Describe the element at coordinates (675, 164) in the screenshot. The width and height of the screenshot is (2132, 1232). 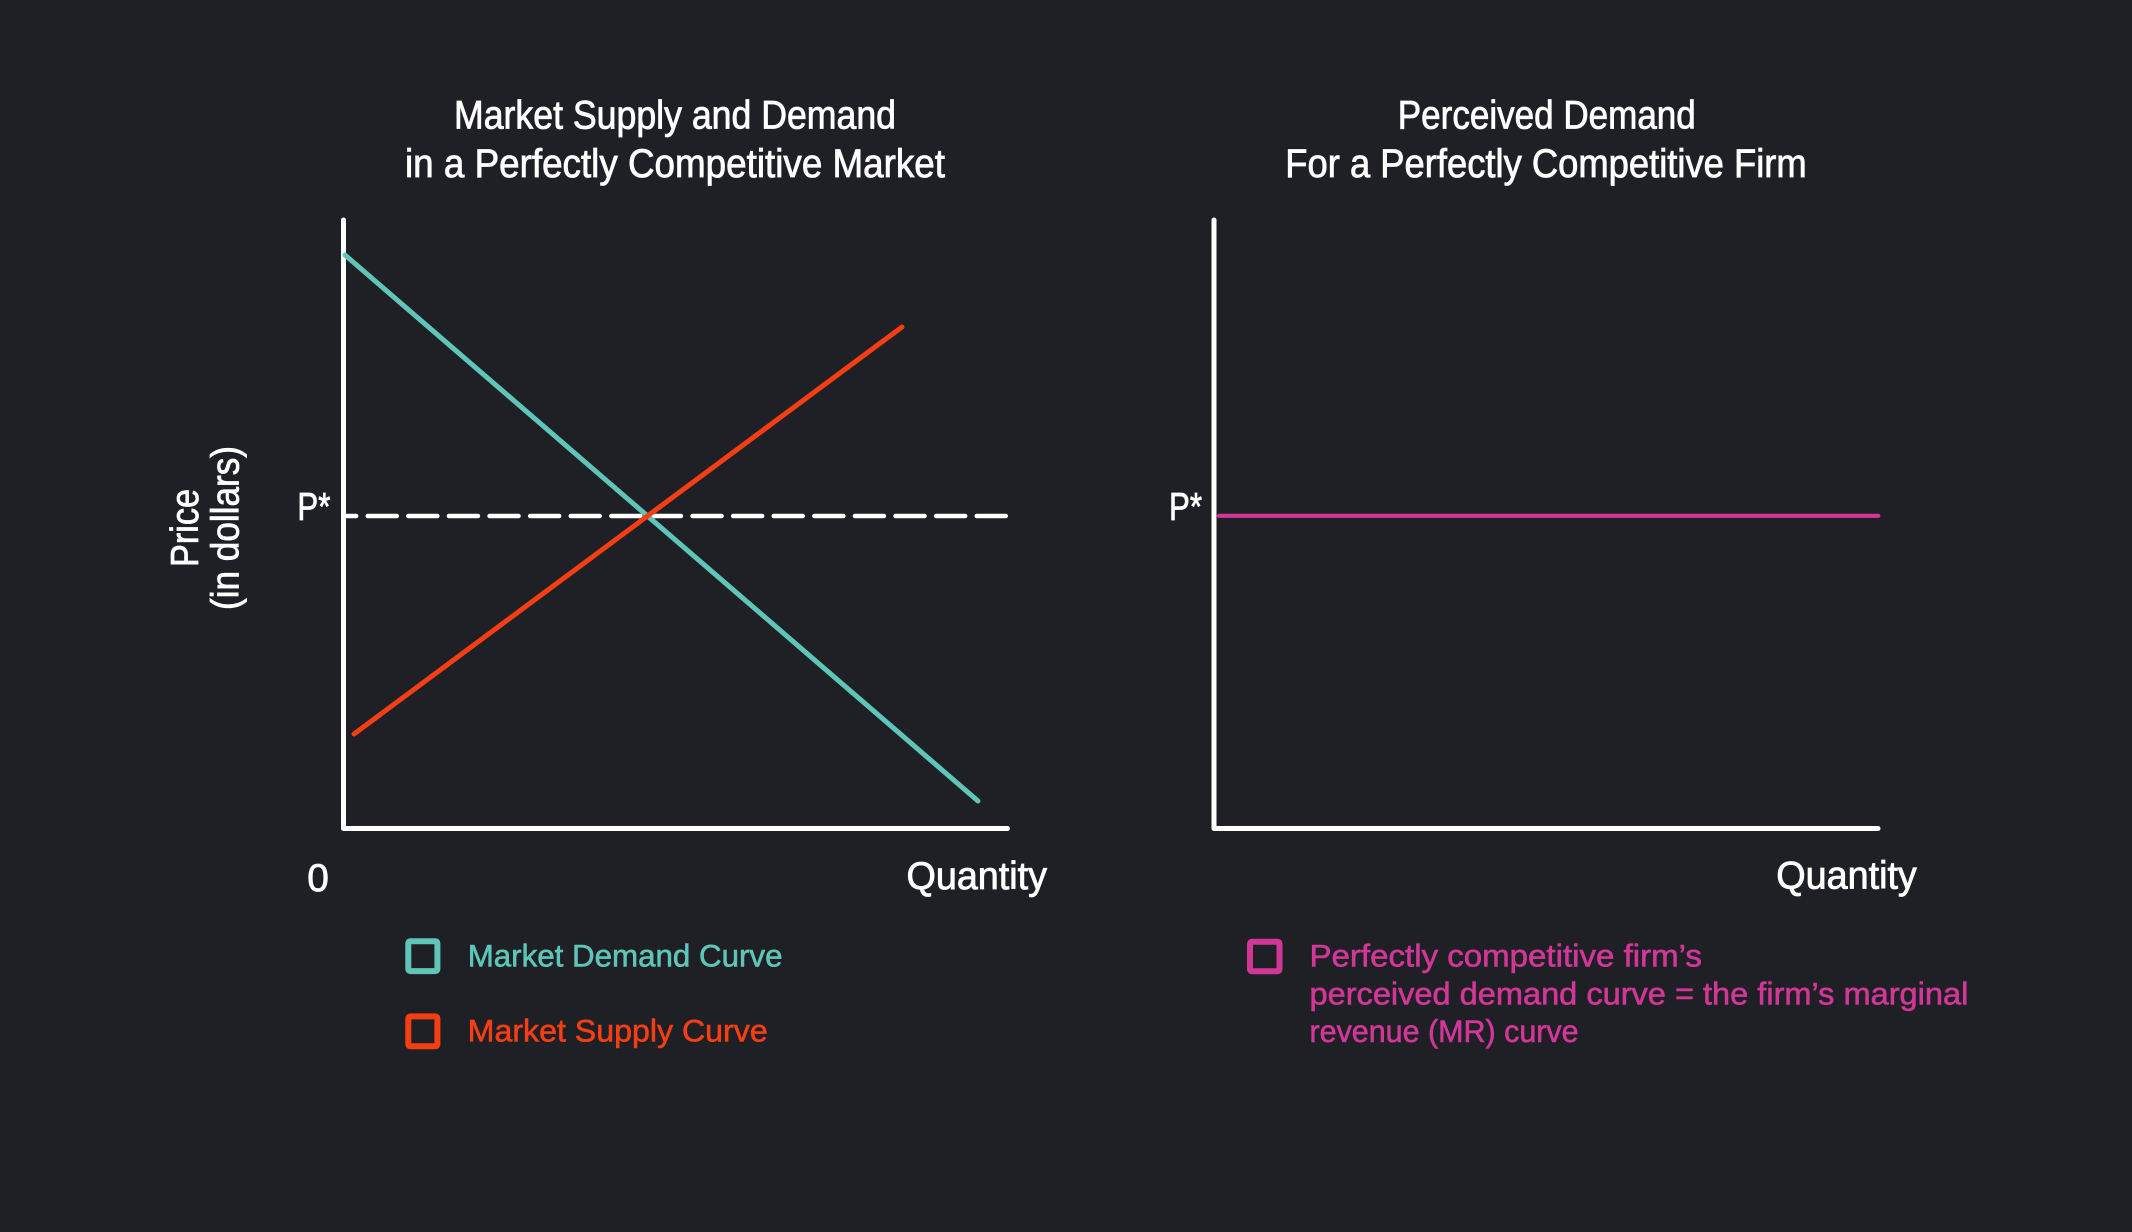
I see `svg-text:in a Perfectly Competitive Mar: in a Perfectly Competitive Market` at that location.